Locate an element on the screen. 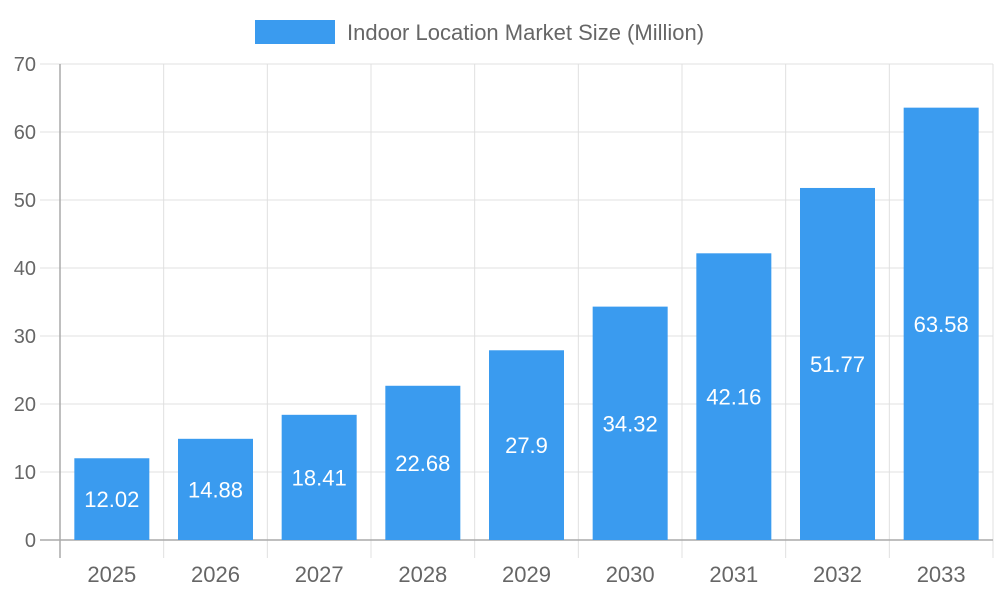 This screenshot has width=1000, height=605. legend-label: Indoor Location Market Size (Million) is located at coordinates (525, 32).